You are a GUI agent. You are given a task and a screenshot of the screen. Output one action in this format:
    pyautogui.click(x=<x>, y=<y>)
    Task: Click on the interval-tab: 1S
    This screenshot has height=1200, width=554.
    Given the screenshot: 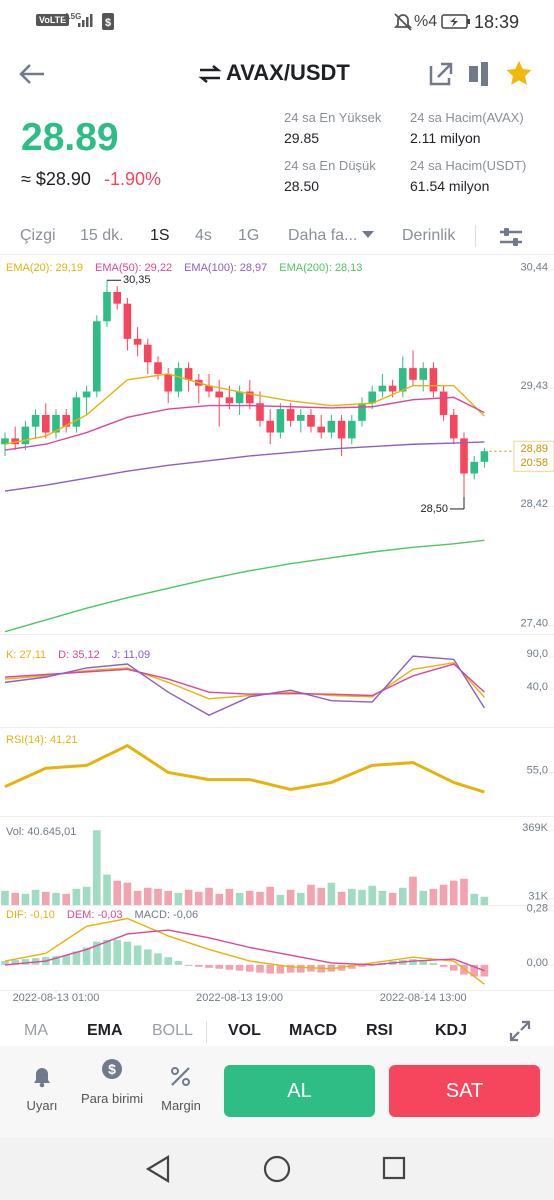 What is the action you would take?
    pyautogui.click(x=160, y=235)
    